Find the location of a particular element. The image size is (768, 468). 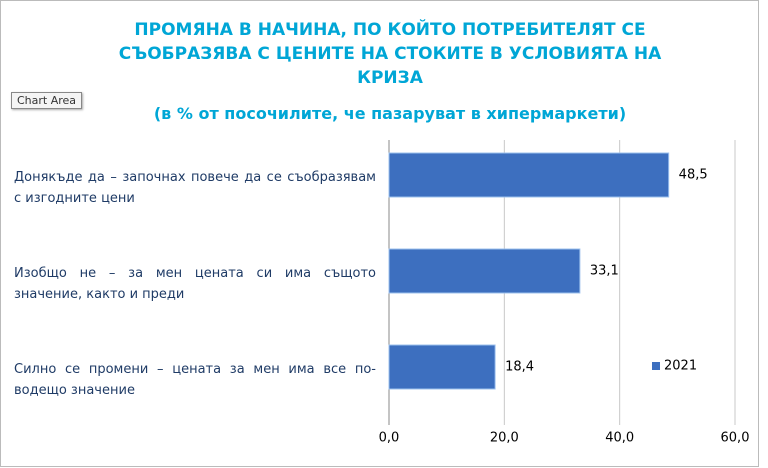

x-tick-label: 20,0 is located at coordinates (504, 438).